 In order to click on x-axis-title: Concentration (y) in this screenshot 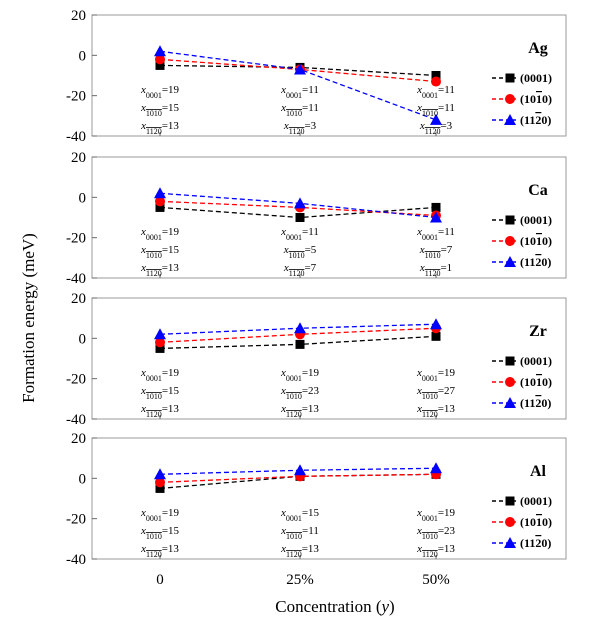, I will do `click(334, 606)`.